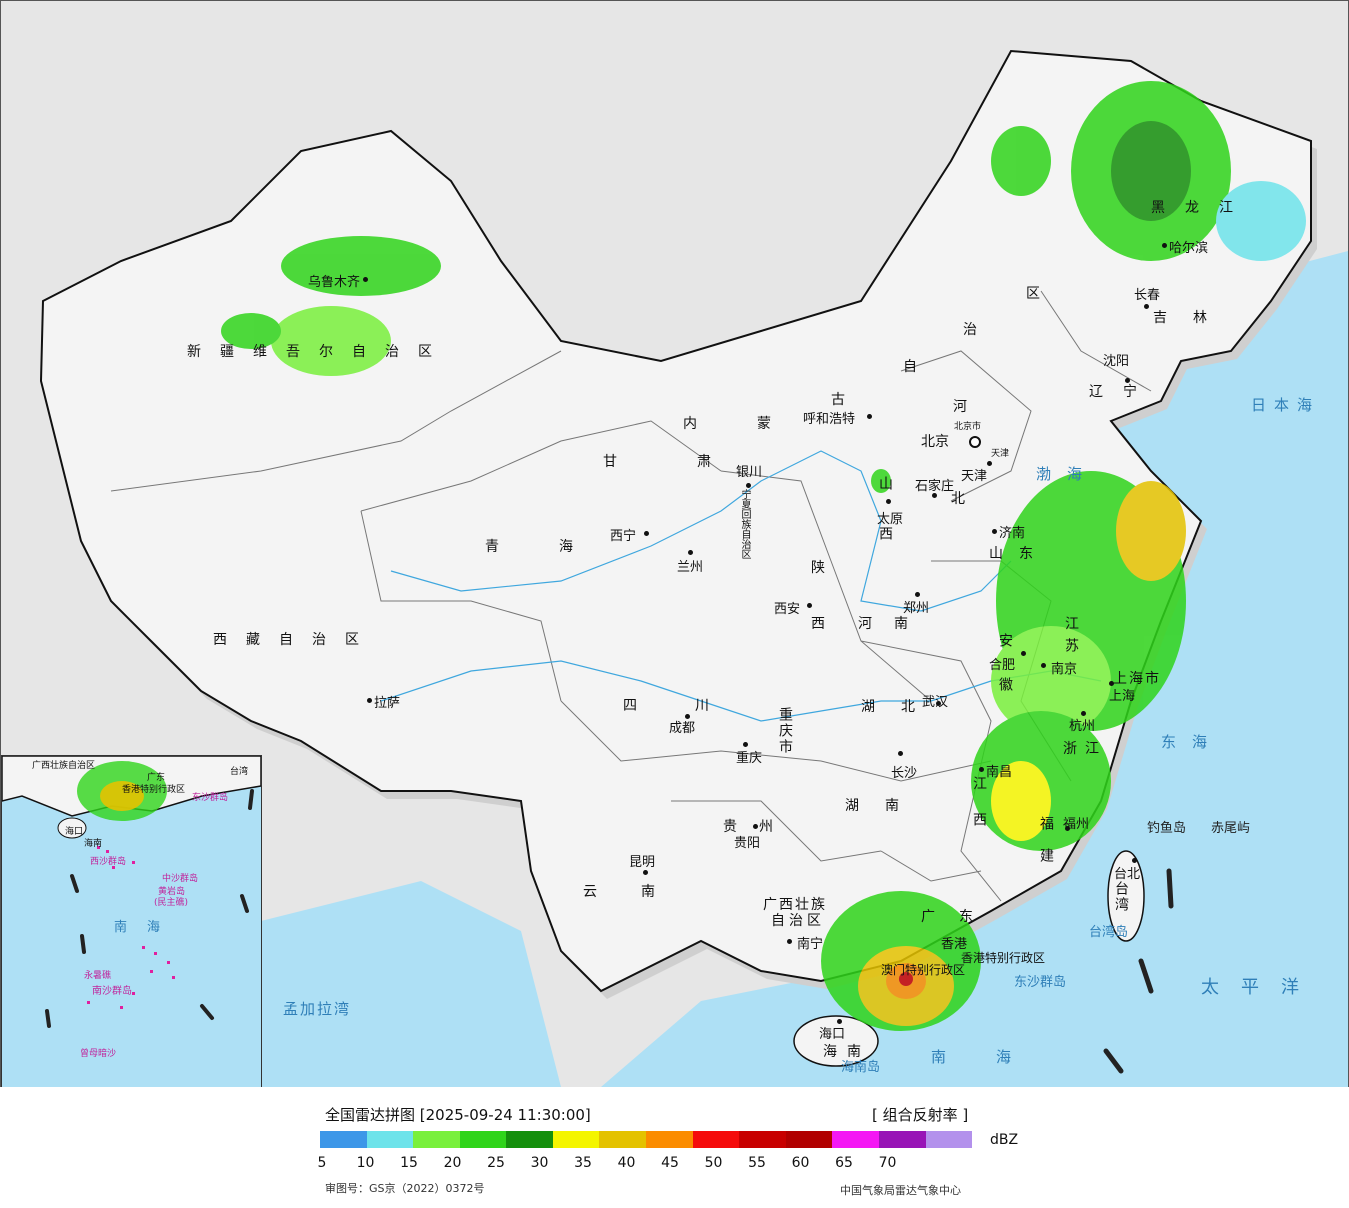  I want to click on city-taibei: 台北, so click(1127, 874).